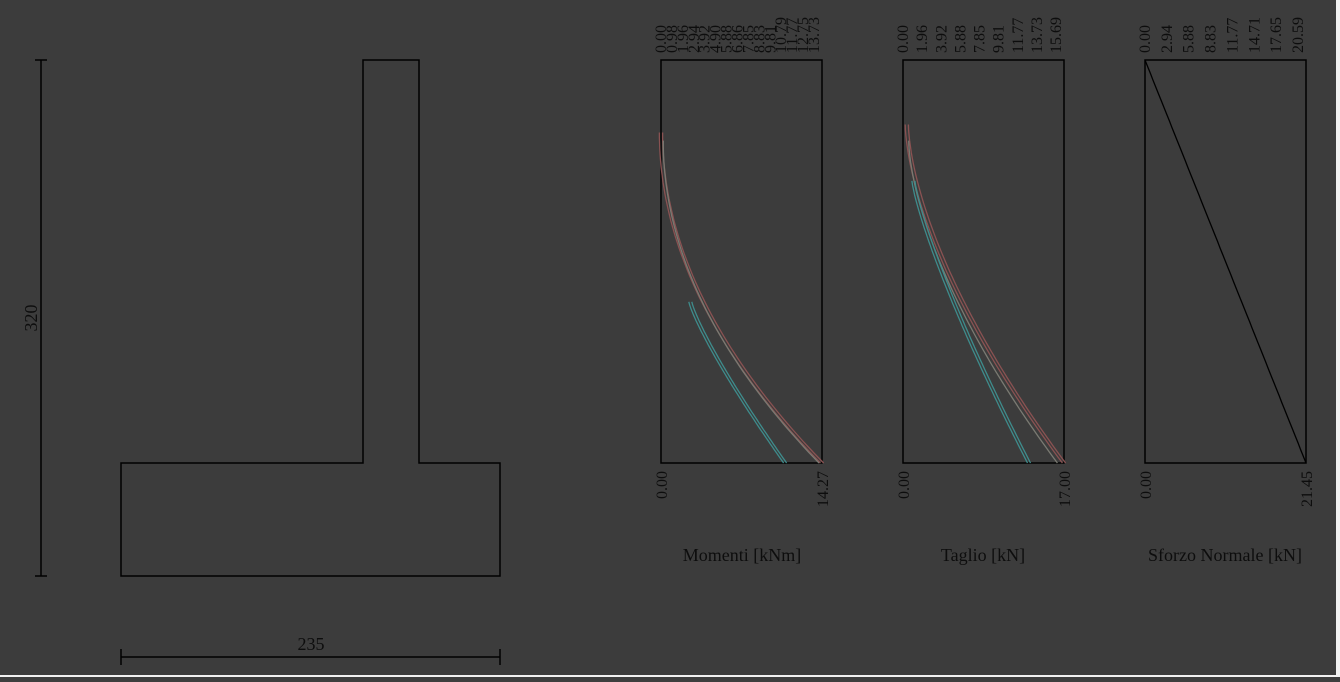 This screenshot has height=682, width=1340. I want to click on sforzo-title-main: Sforzo Normale, so click(1208, 555).